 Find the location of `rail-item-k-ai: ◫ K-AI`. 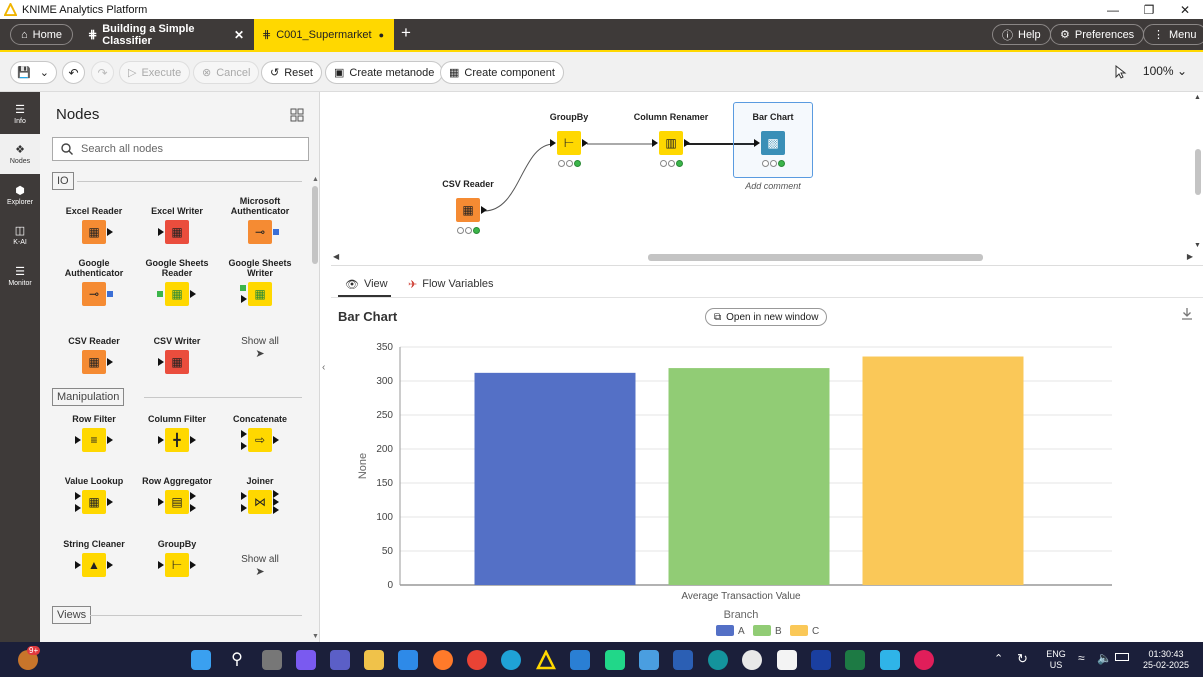

rail-item-k-ai: ◫ K-AI is located at coordinates (20, 235).